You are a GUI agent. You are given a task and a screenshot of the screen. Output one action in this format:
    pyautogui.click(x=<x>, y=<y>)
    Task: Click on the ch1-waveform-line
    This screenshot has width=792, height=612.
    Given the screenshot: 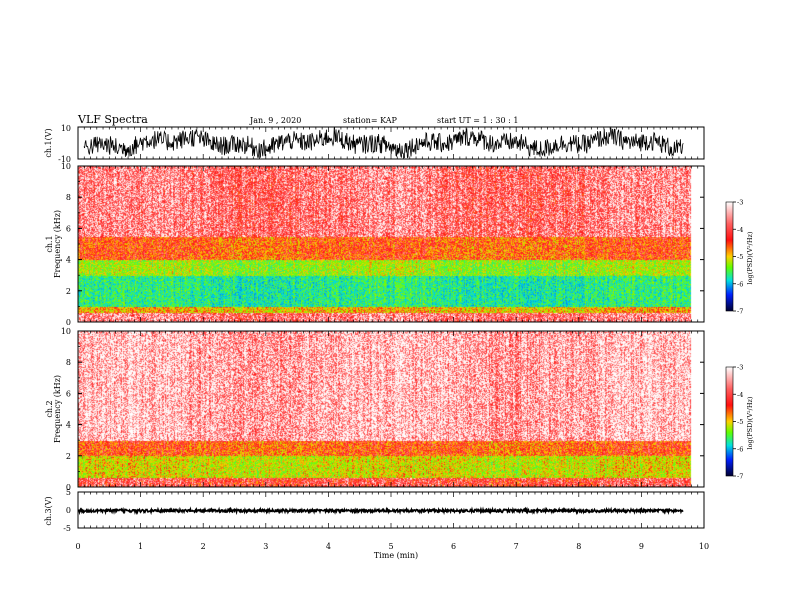 What is the action you would take?
    pyautogui.click(x=383, y=143)
    